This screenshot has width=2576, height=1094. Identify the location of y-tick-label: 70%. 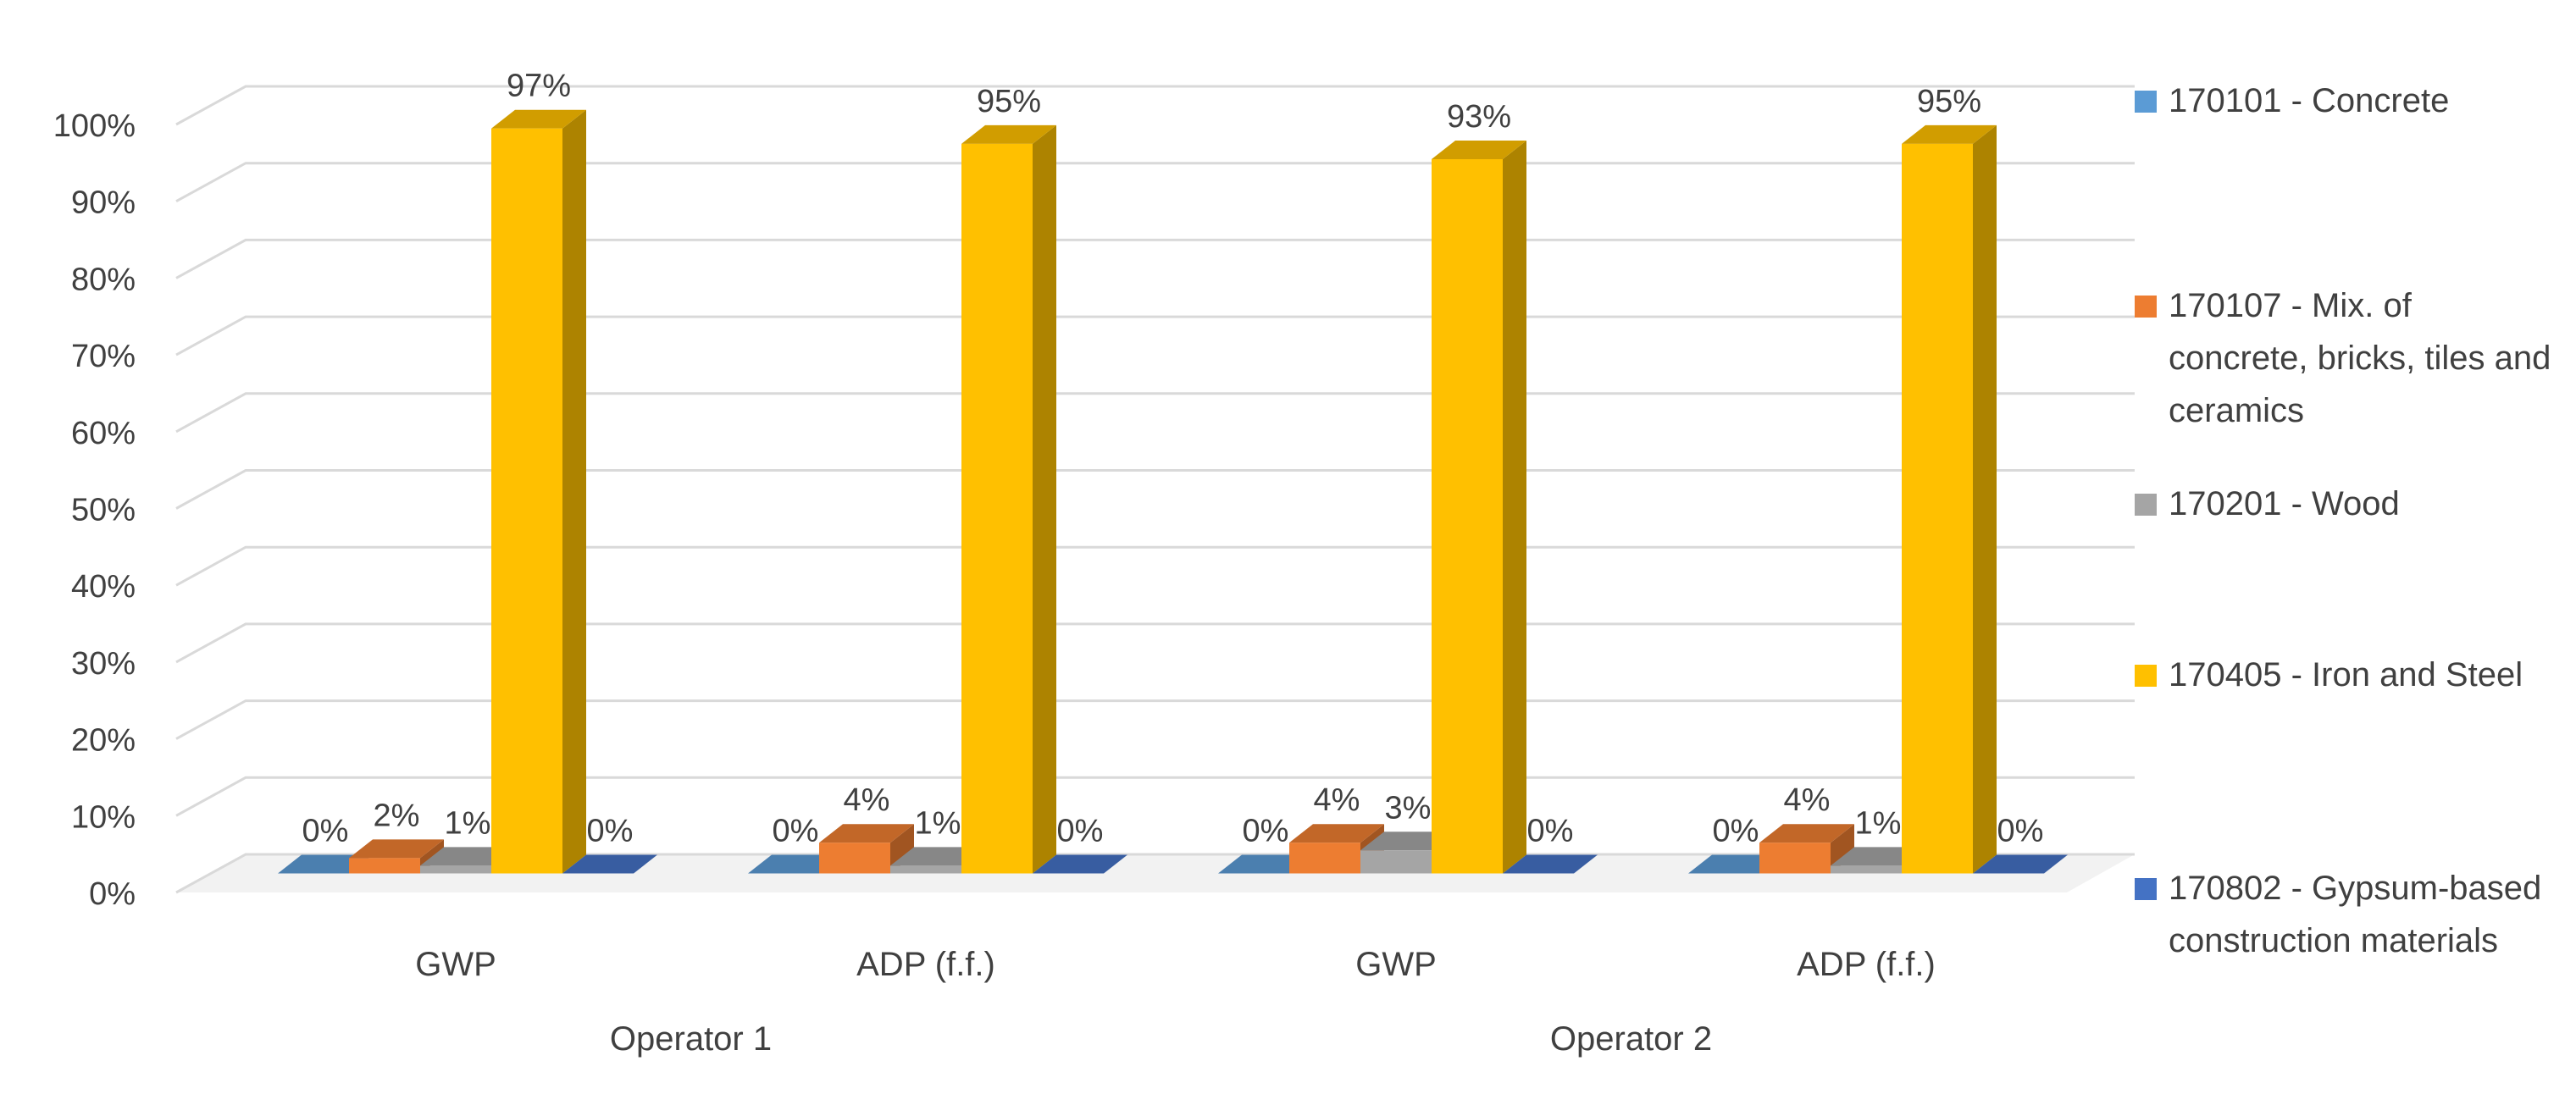
(103, 356).